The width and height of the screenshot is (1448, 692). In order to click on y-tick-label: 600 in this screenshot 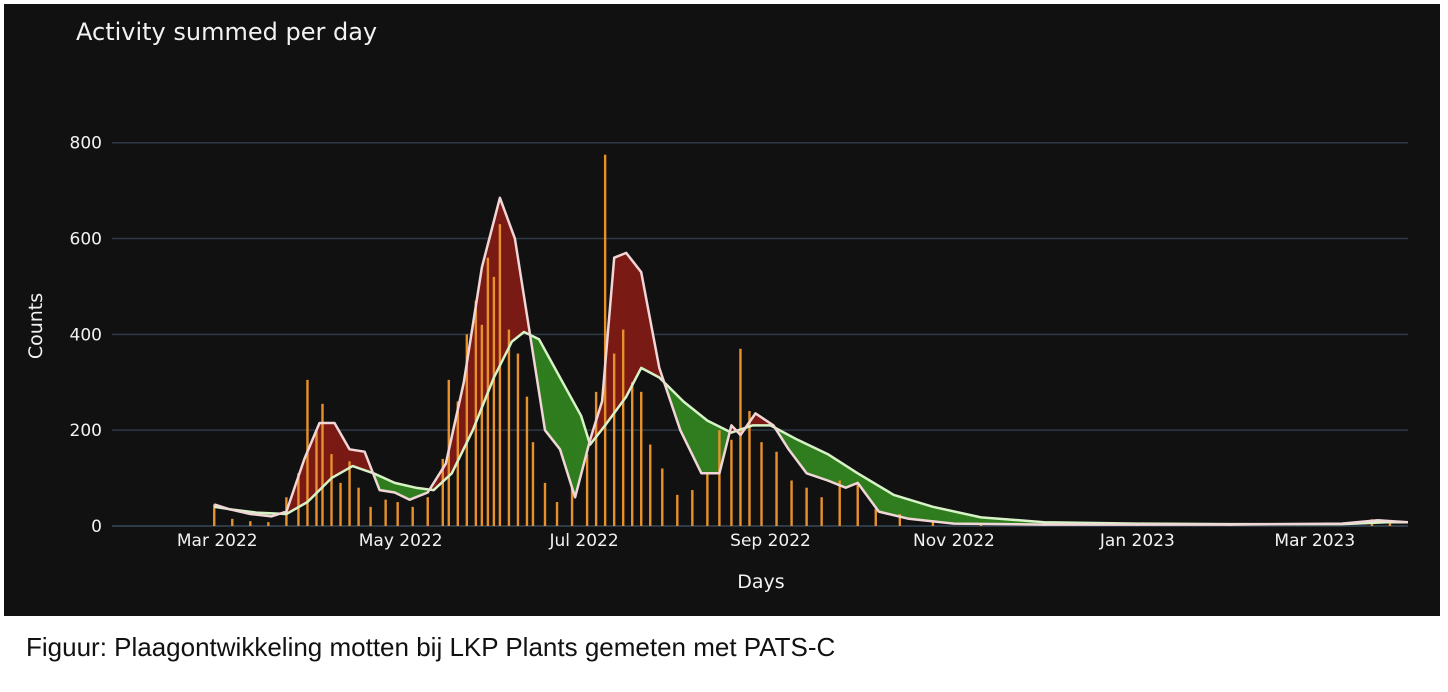, I will do `click(86, 240)`.